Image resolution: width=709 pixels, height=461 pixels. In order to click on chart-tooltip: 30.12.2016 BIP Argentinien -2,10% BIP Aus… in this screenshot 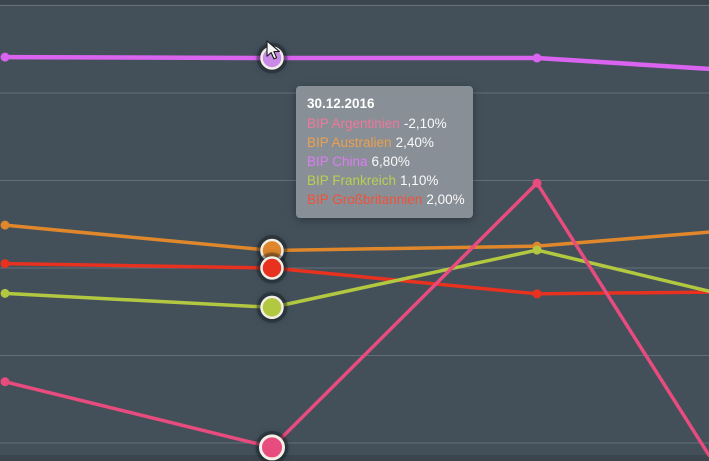, I will do `click(384, 152)`.